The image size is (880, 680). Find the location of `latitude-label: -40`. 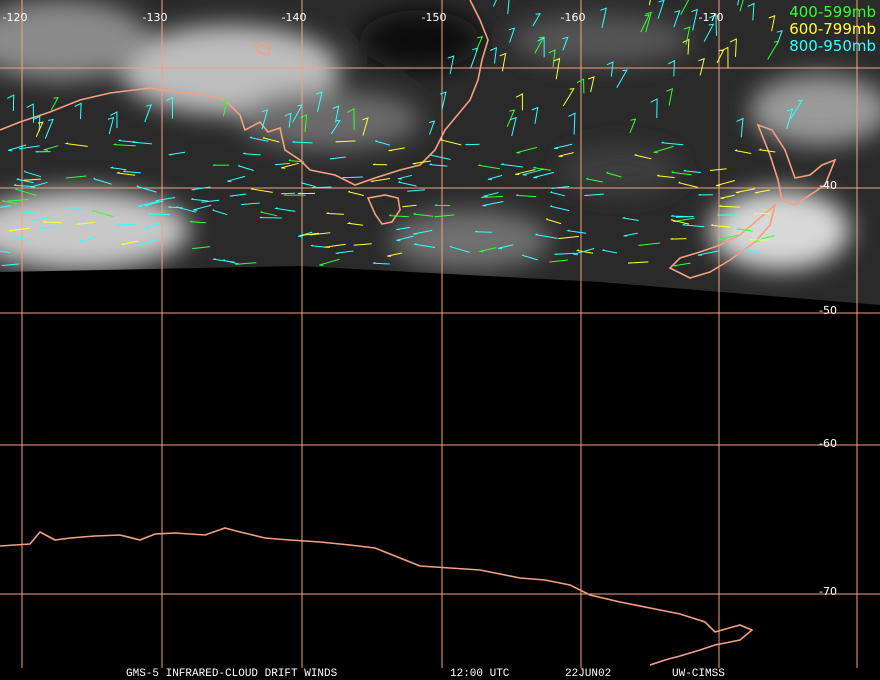

latitude-label: -40 is located at coordinates (828, 185).